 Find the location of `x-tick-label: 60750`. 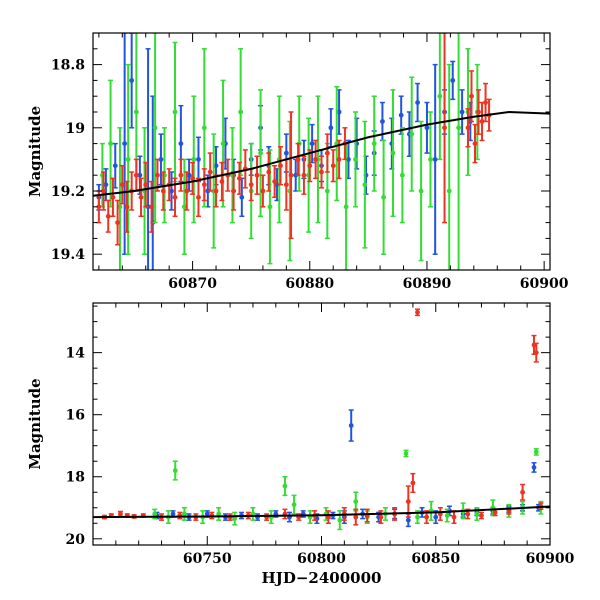

x-tick-label: 60750 is located at coordinates (207, 559).